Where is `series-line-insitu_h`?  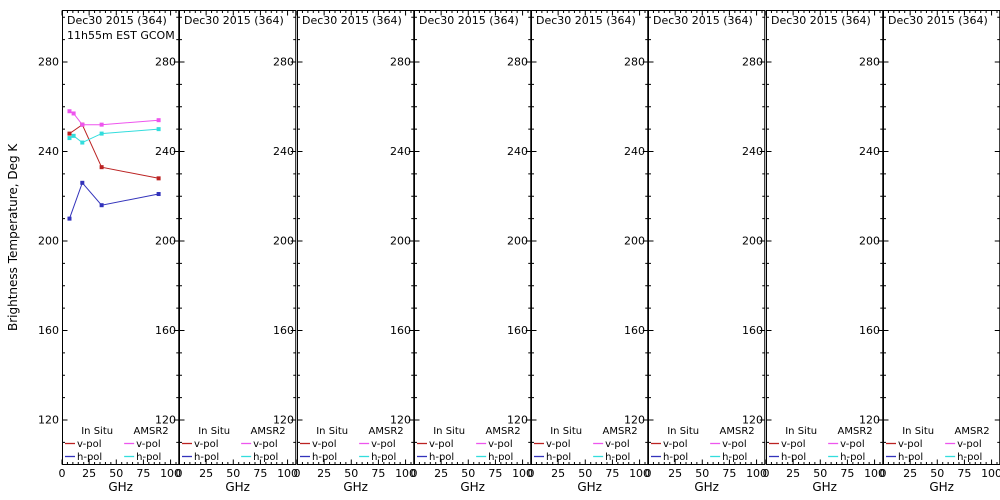
series-line-insitu_h is located at coordinates (114, 200).